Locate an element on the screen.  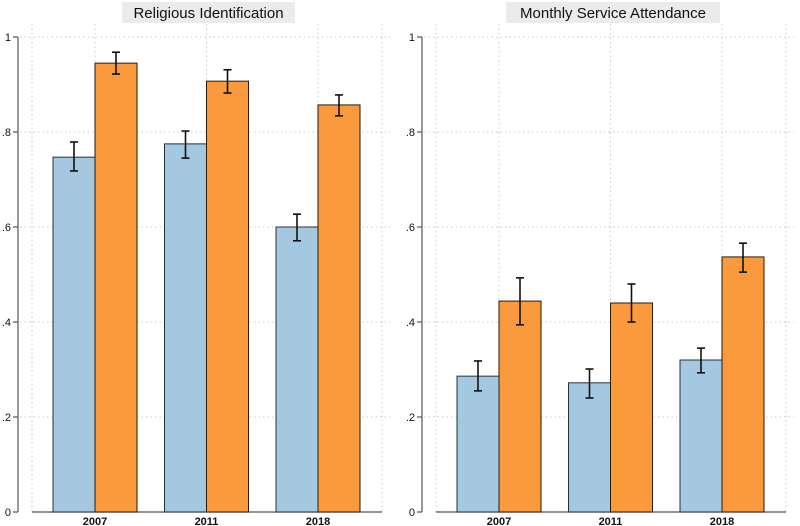
panel-title: Monthly Service Attendance is located at coordinates (613, 13).